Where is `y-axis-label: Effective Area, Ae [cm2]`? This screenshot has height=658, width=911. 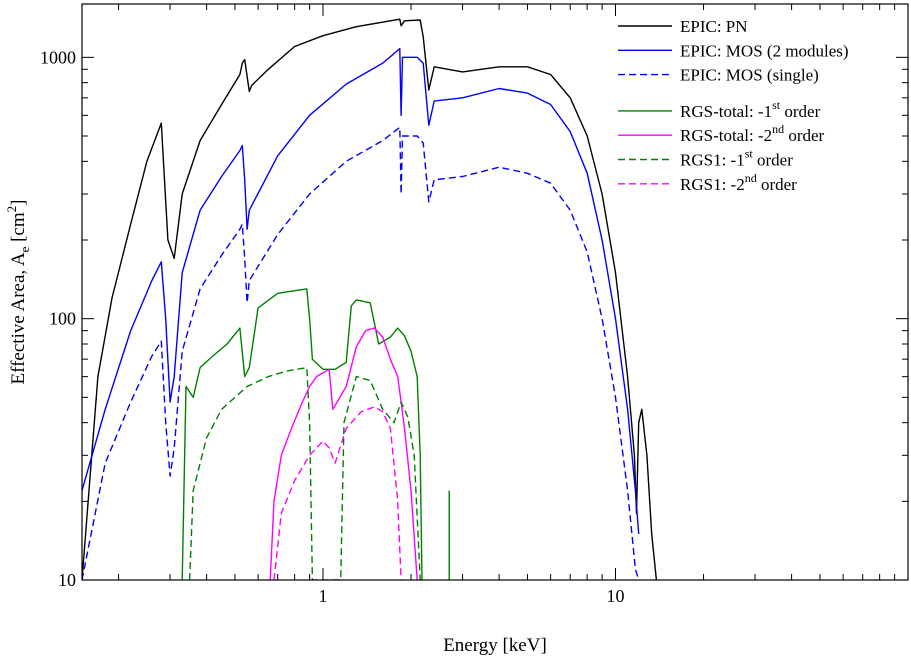 y-axis-label: Effective Area, Ae [cm2] is located at coordinates (18, 292).